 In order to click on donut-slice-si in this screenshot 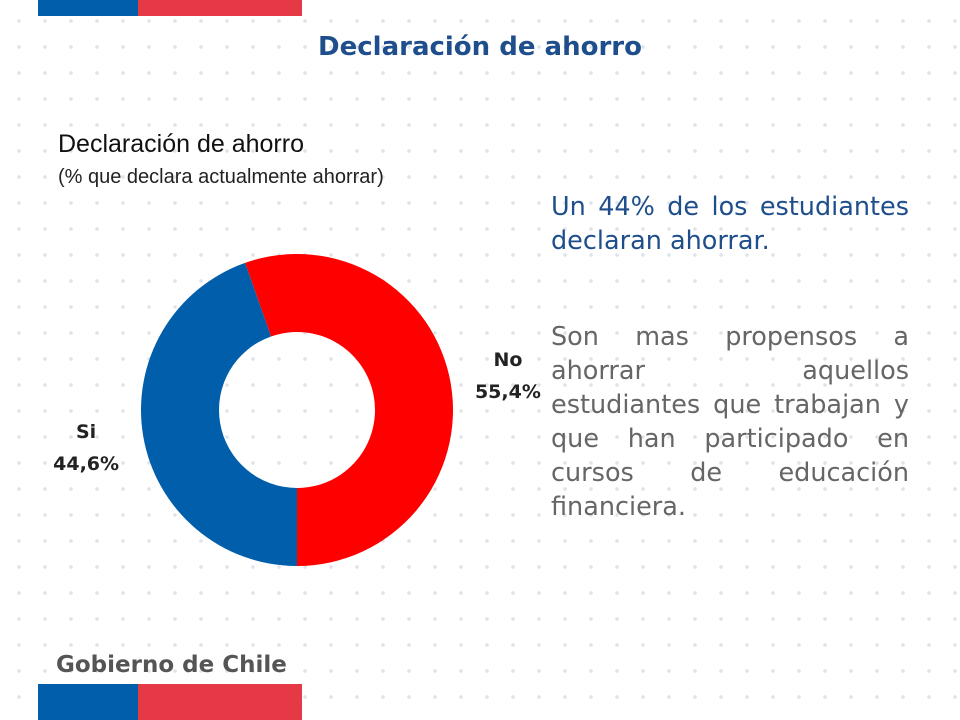, I will do `click(218, 414)`.